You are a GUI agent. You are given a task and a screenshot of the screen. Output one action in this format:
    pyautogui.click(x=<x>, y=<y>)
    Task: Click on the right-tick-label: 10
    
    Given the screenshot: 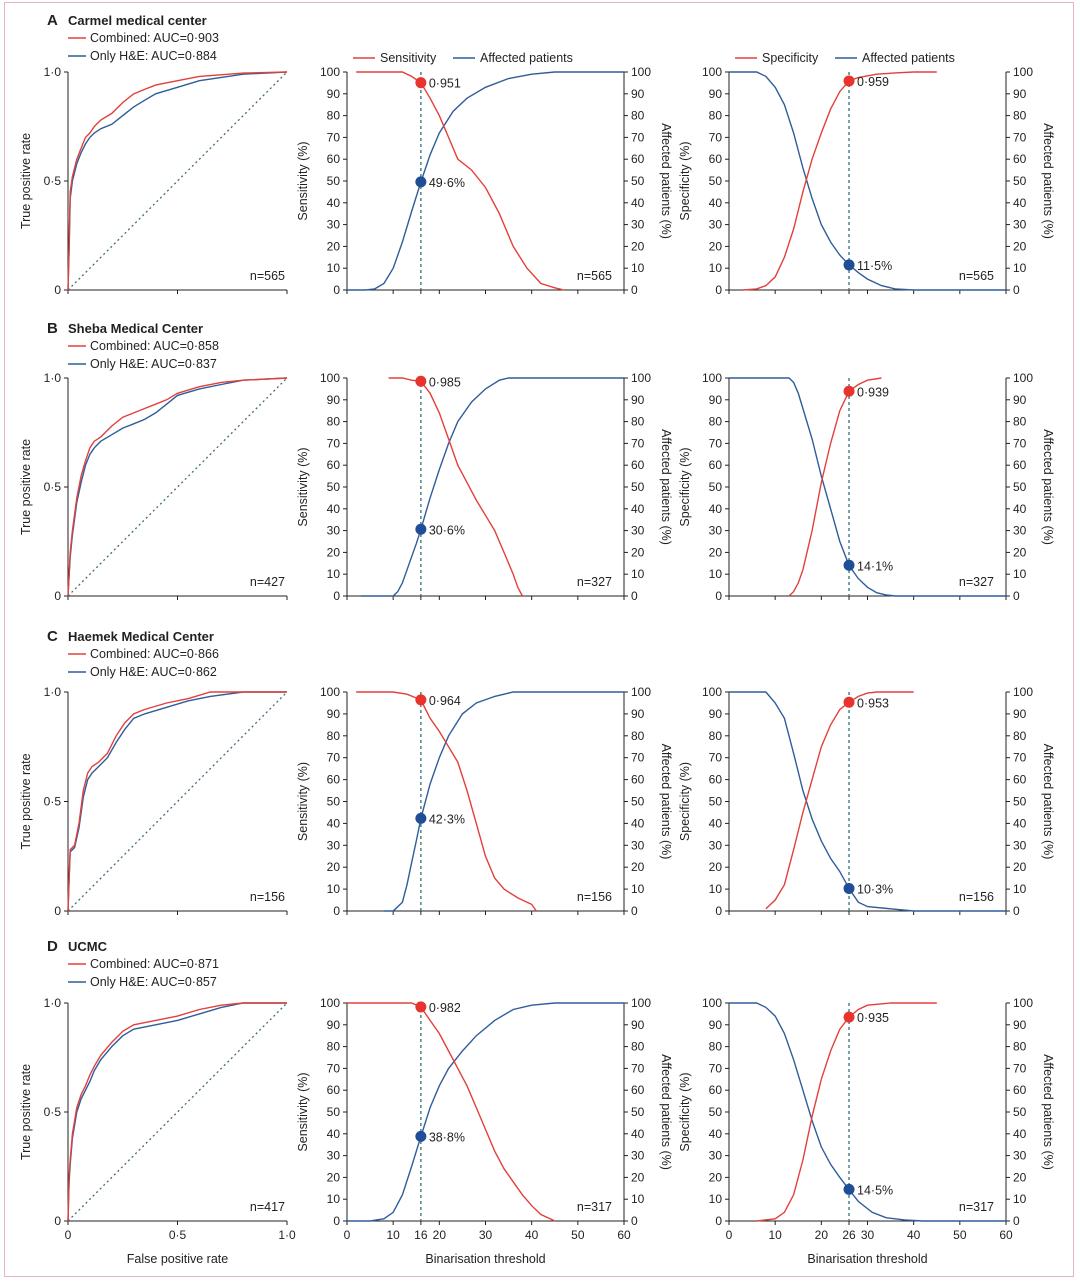 What is the action you would take?
    pyautogui.click(x=638, y=268)
    